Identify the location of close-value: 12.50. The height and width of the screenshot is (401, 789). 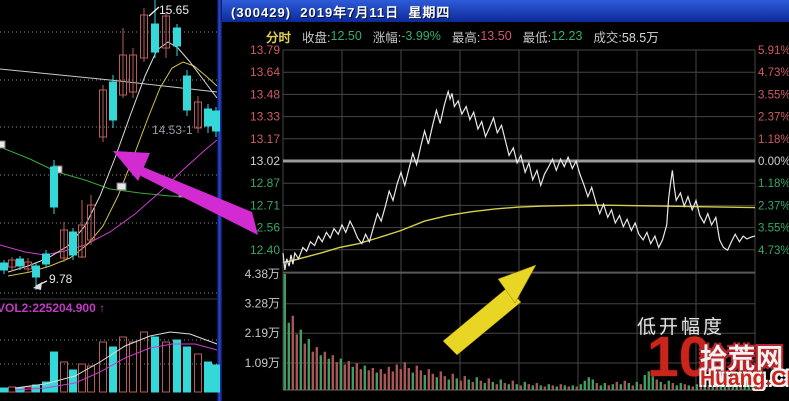
(346, 36).